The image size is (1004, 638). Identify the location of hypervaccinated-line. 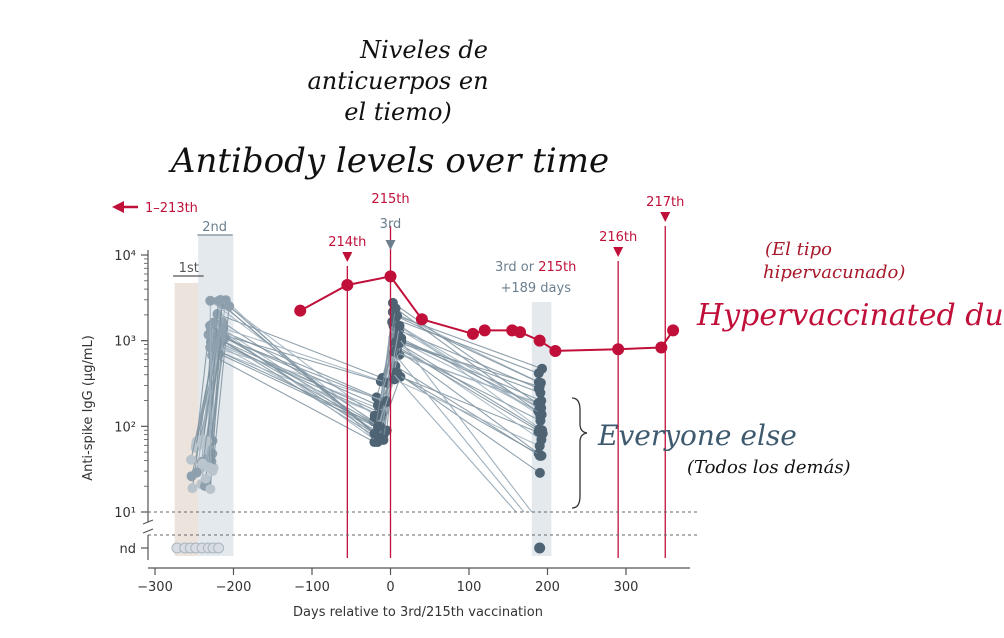
(486, 313).